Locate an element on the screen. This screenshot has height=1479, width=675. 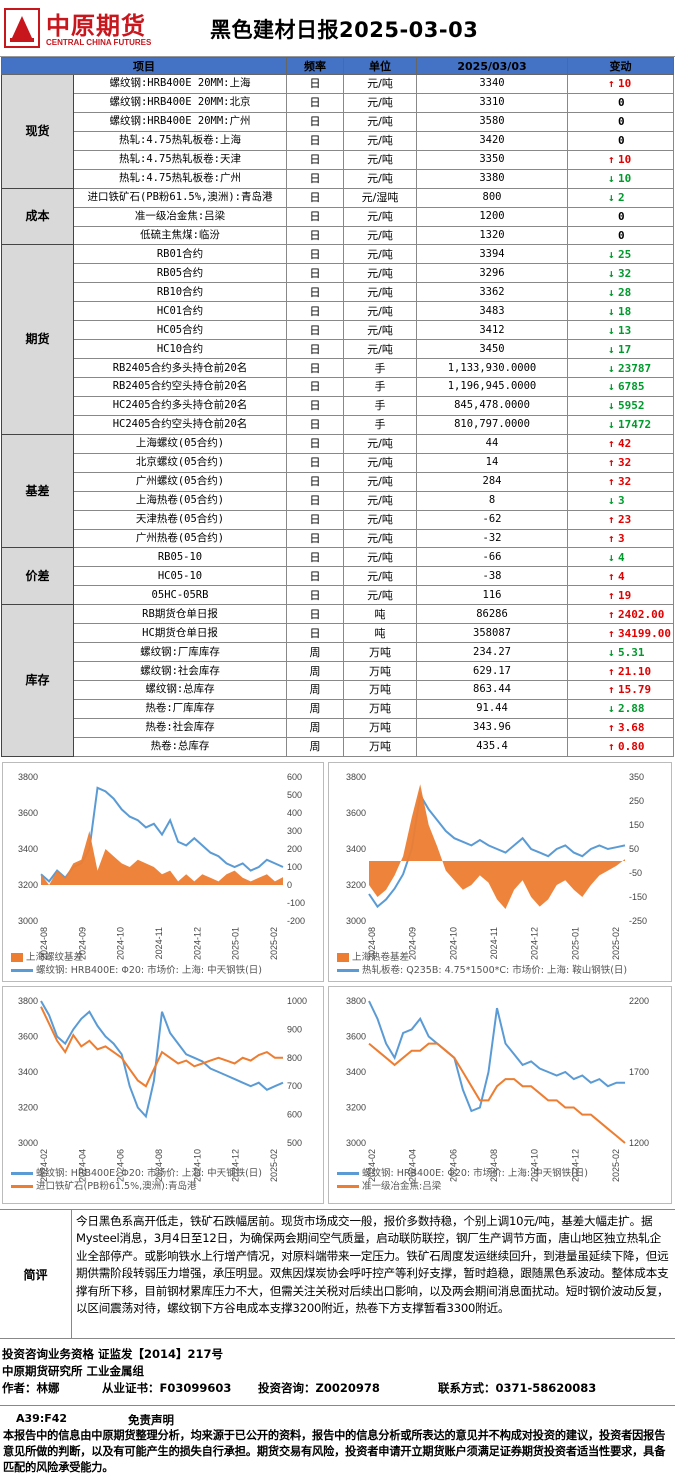
table-row: 广州热卷(05合约) 日元/吨 -32 ↑ 3 is located at coordinates (338, 538).